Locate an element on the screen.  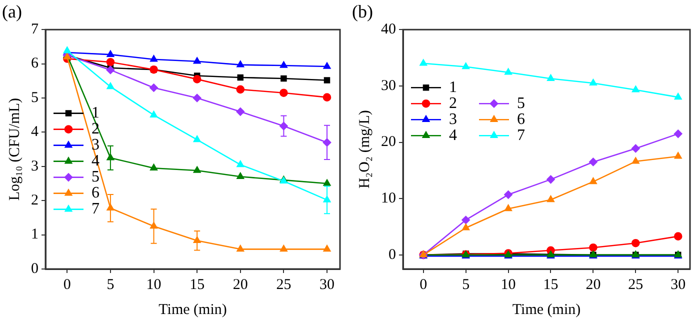
y-tick-label: 4 is located at coordinates (35, 132).